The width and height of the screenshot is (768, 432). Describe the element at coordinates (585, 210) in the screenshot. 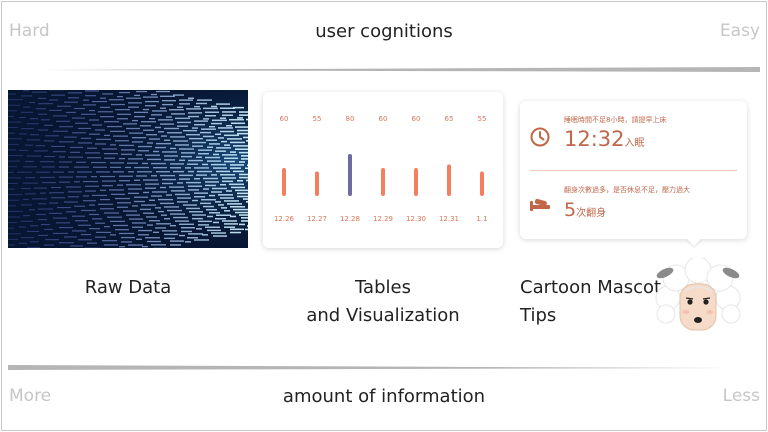

I see `tip2-value-row: 5次翻身` at that location.